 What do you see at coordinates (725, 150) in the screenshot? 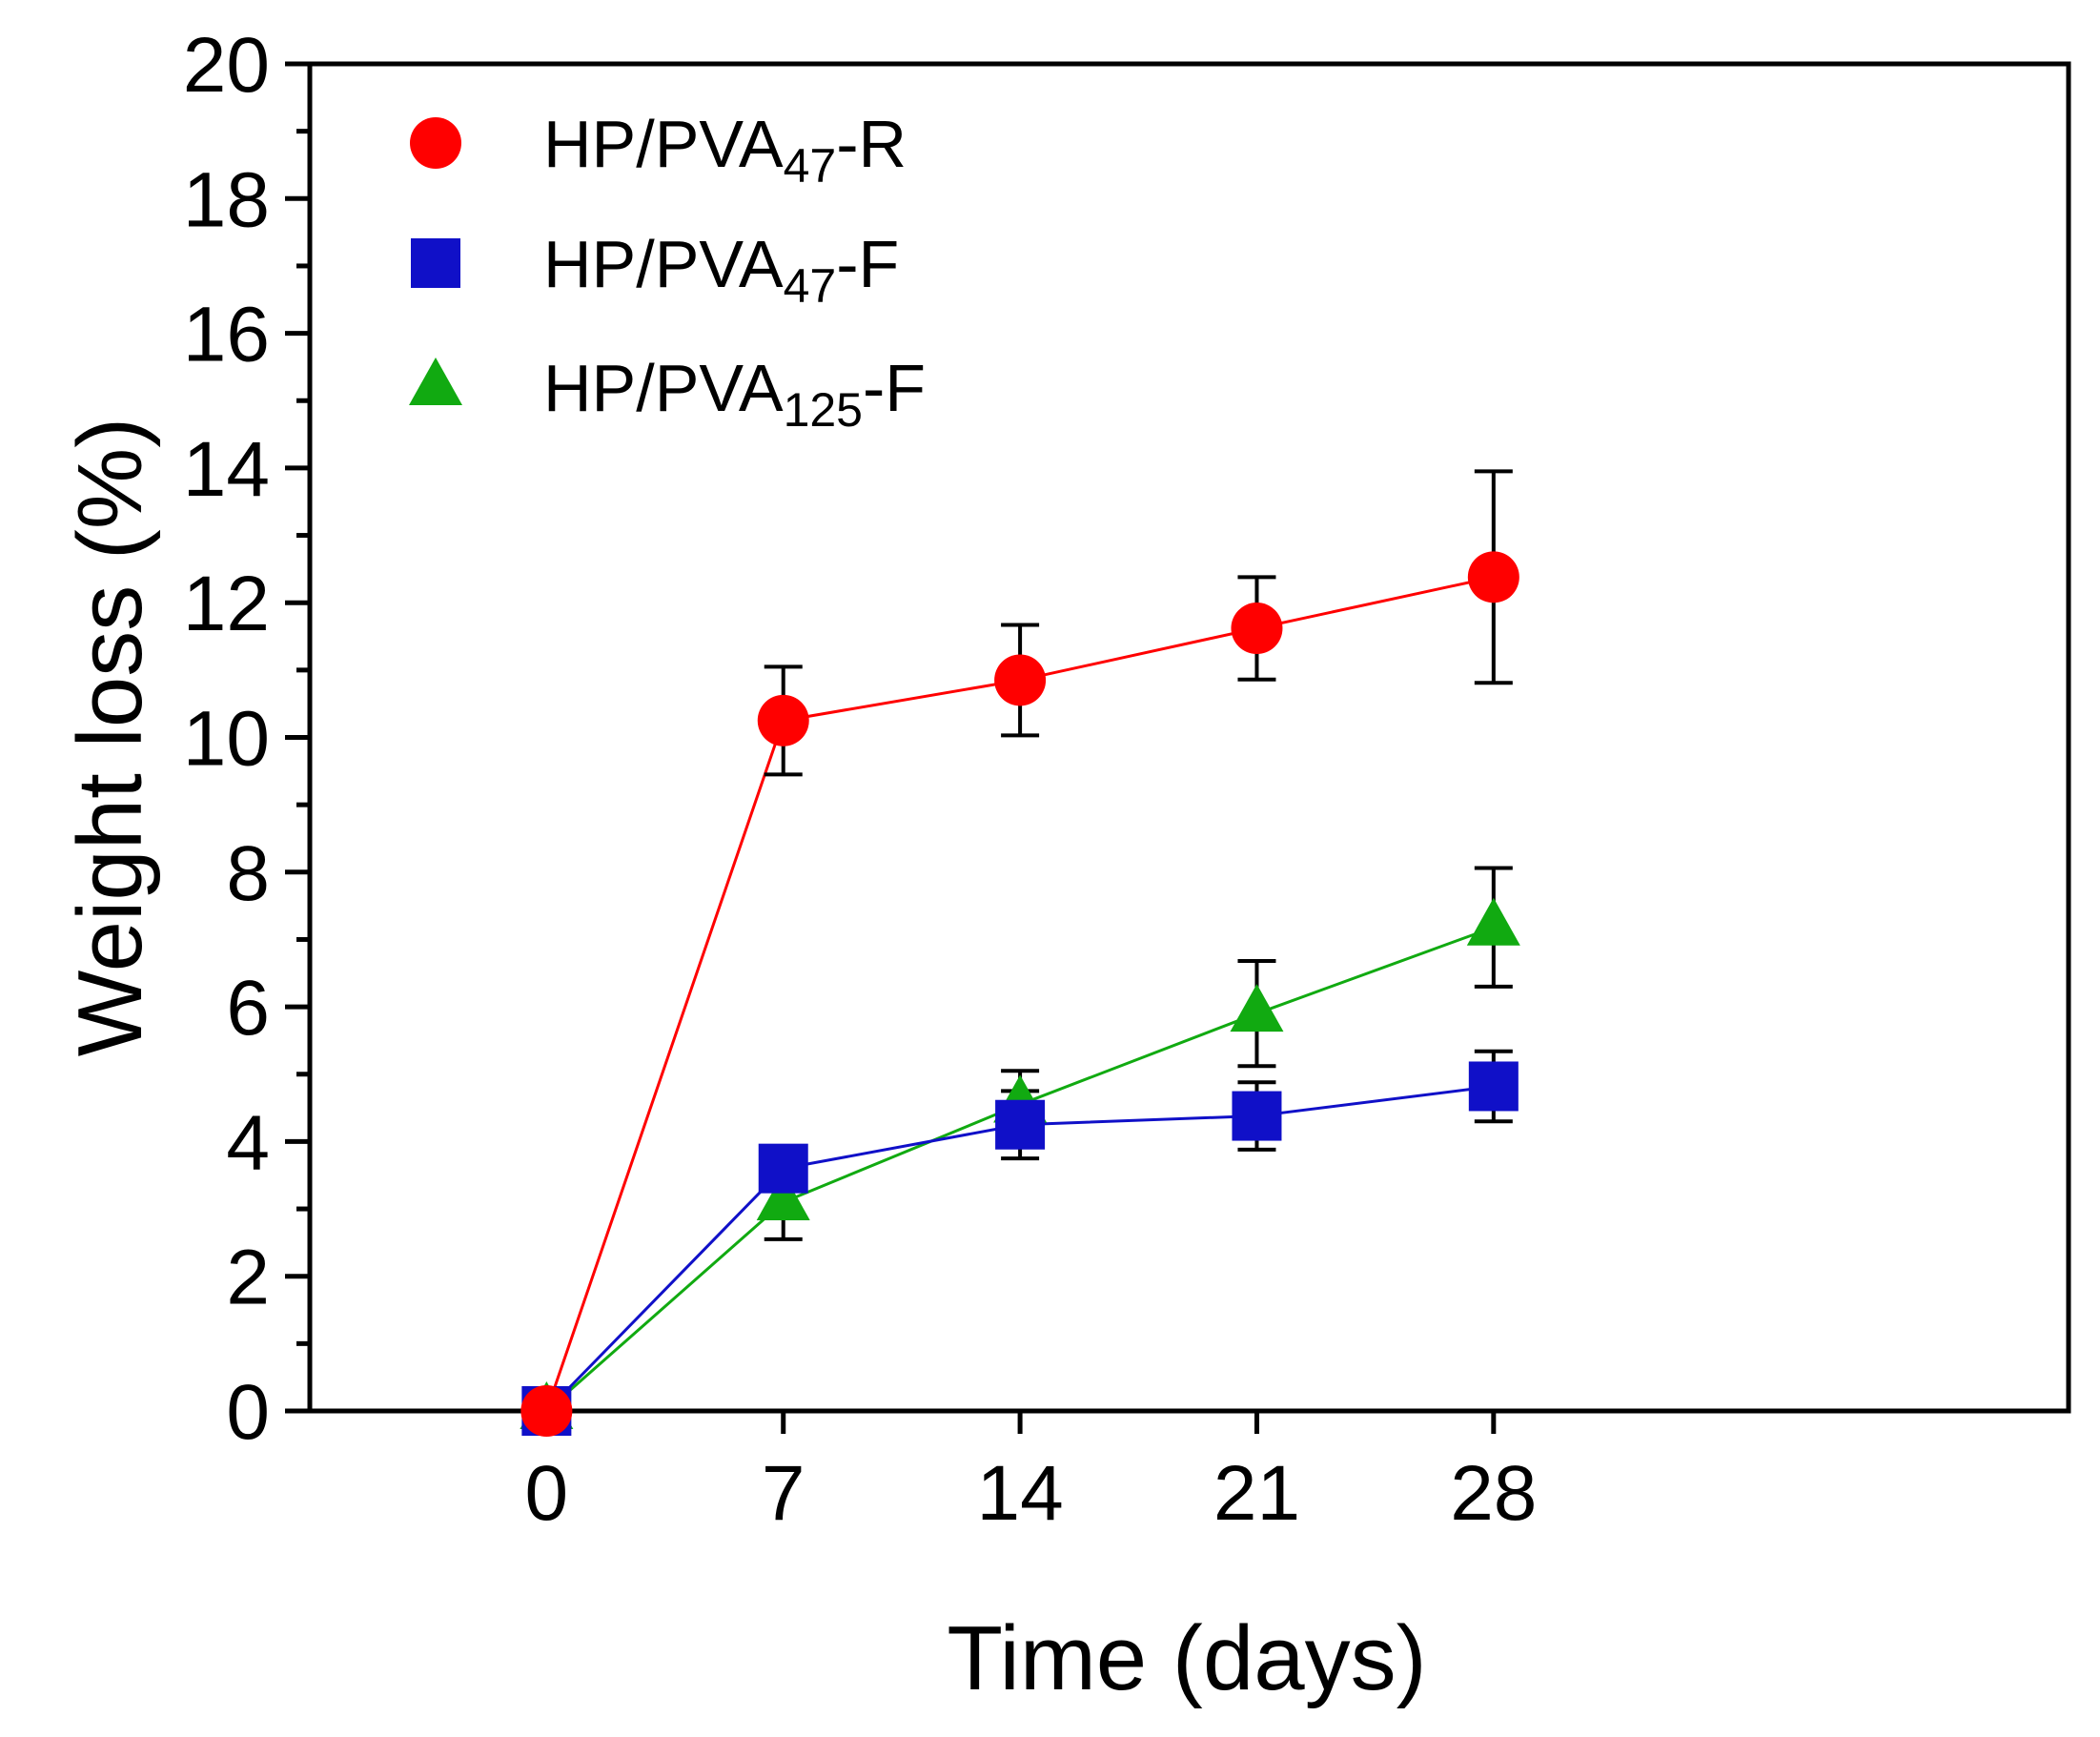
I see `legend-label: HP/PVA47-R` at bounding box center [725, 150].